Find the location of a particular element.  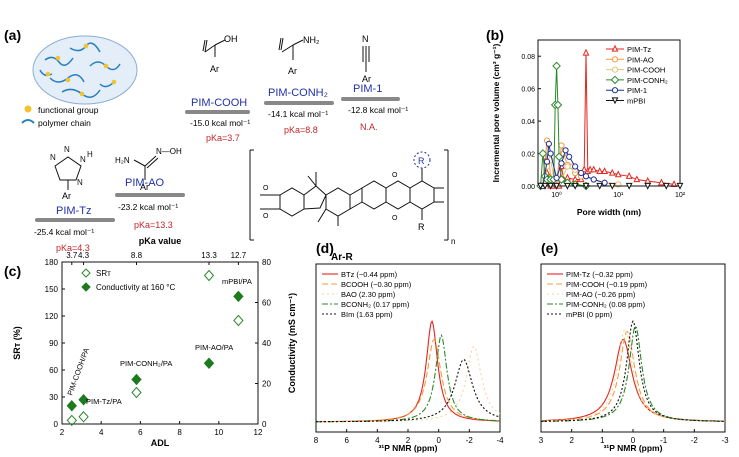

tetrazole-structure is located at coordinates (68, 173).